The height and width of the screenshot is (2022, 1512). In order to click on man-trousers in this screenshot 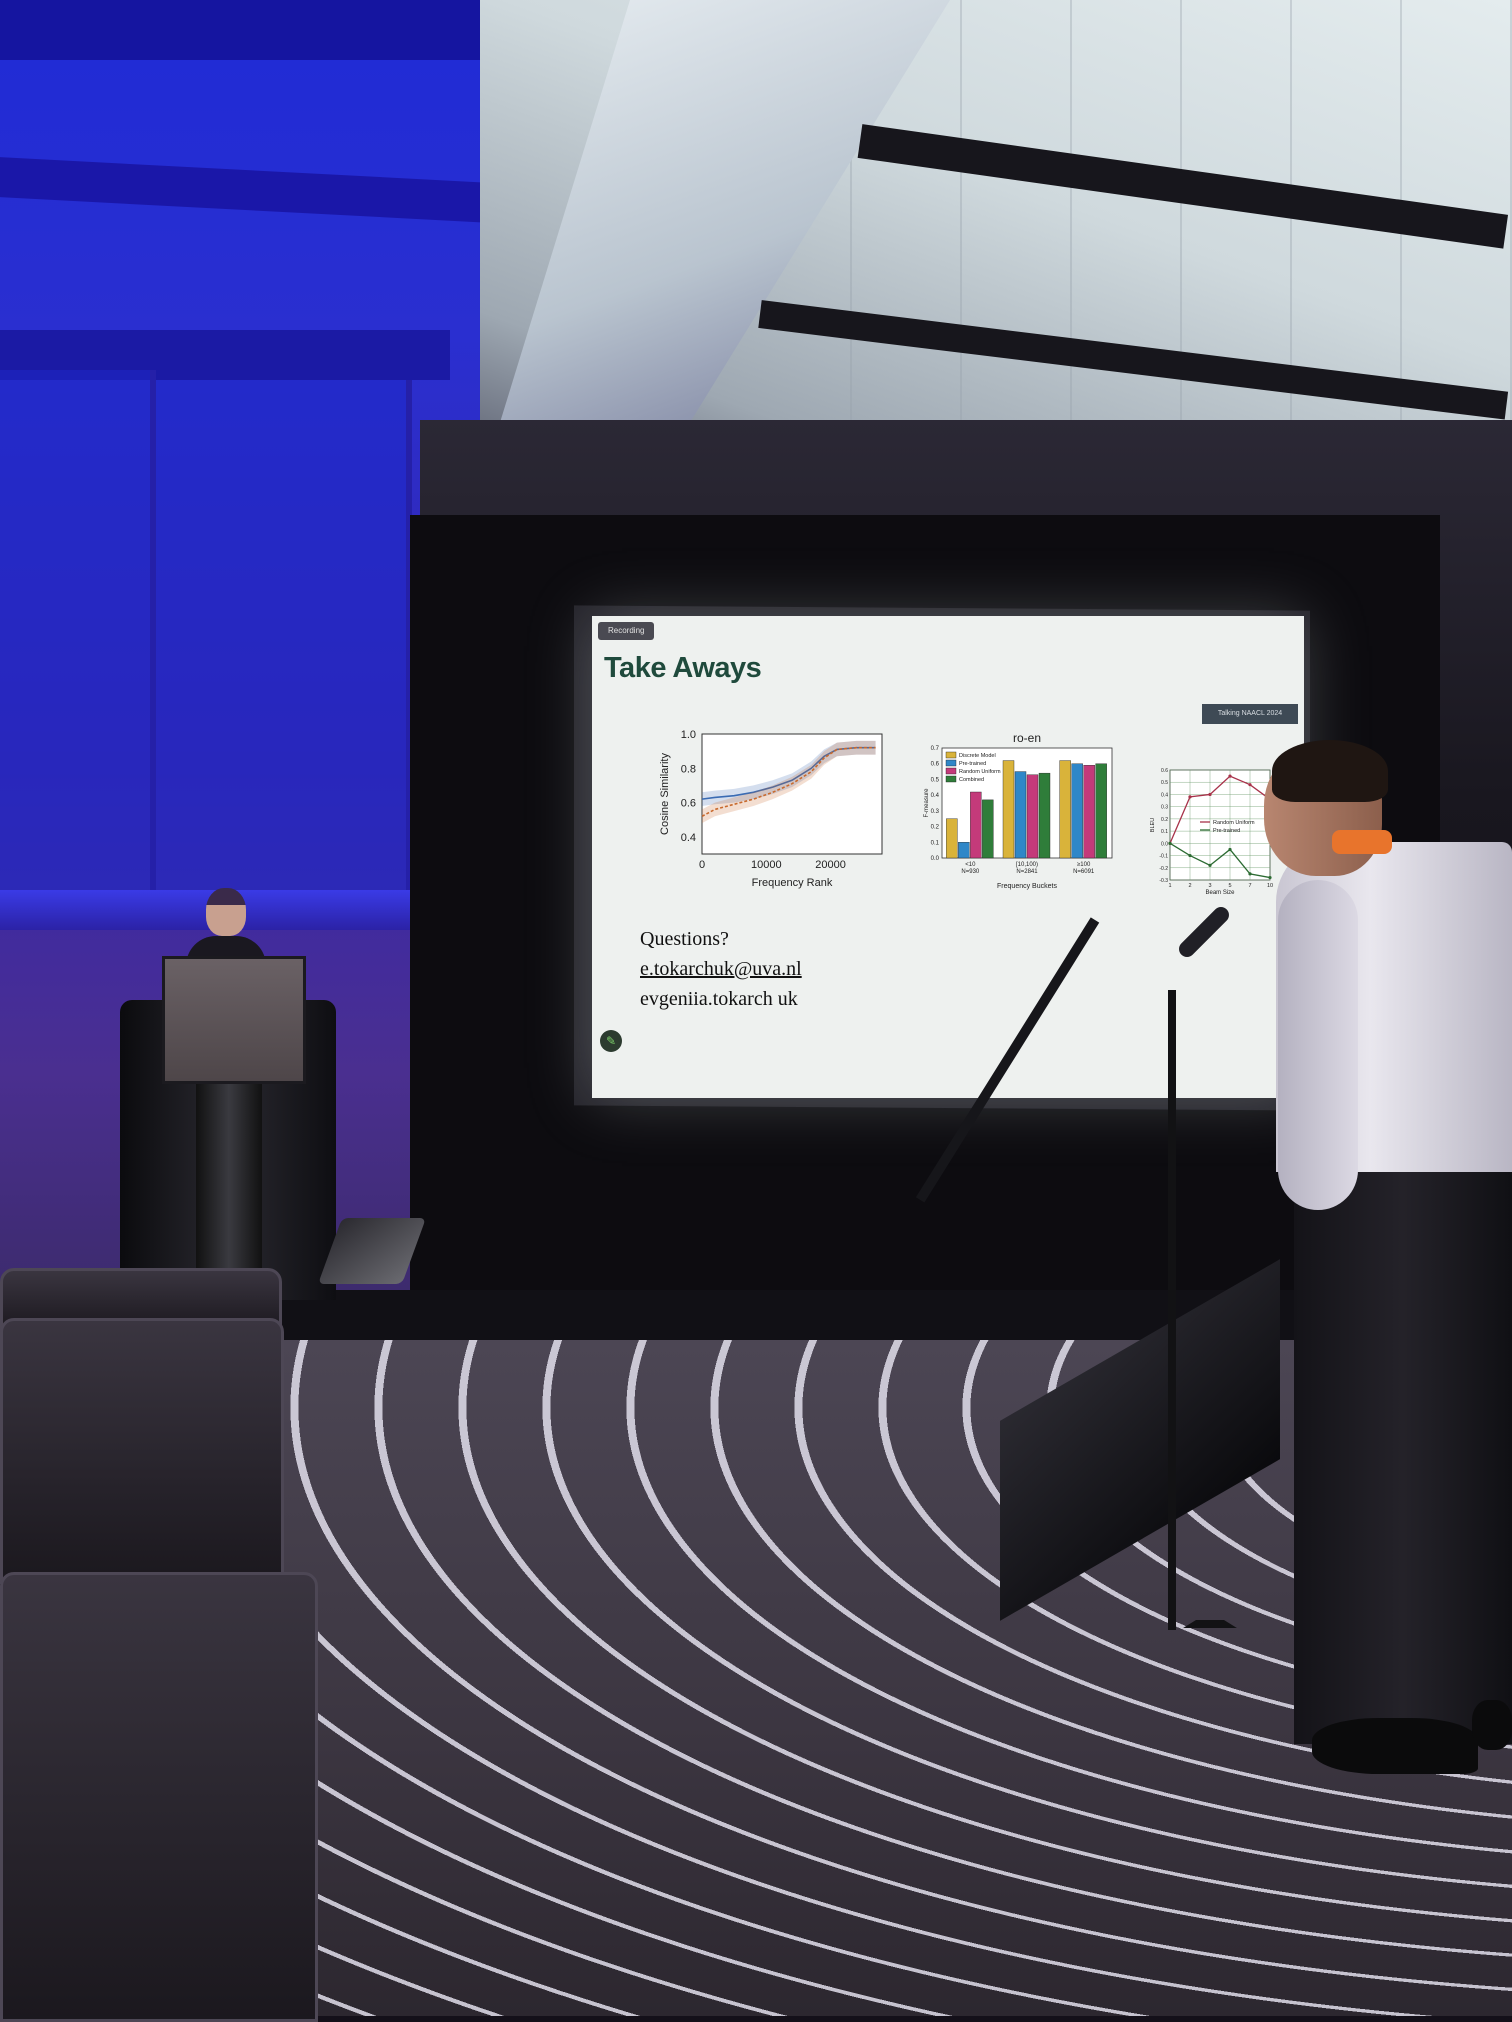, I will do `click(1403, 1434)`.